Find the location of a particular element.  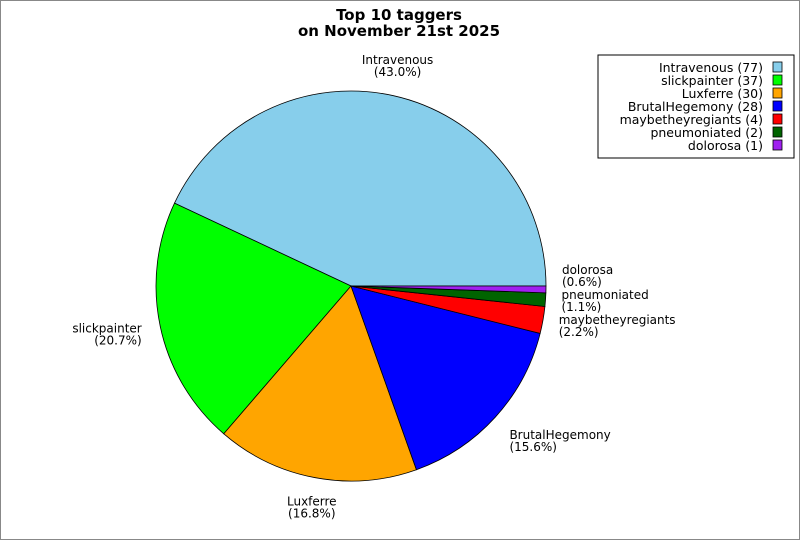

slice-label-percent: (2.2%) is located at coordinates (579, 332).